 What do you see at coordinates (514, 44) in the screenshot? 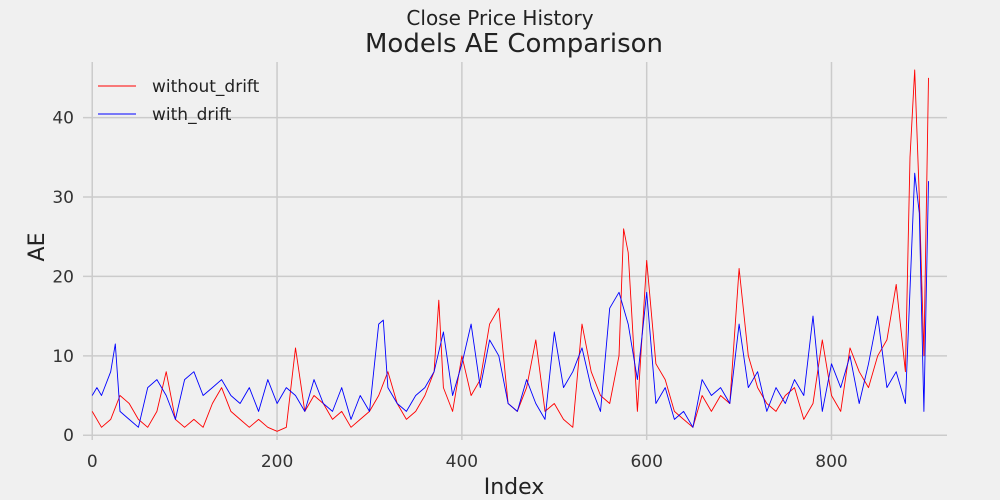
I see `chart-title: Models AE Comparison` at bounding box center [514, 44].